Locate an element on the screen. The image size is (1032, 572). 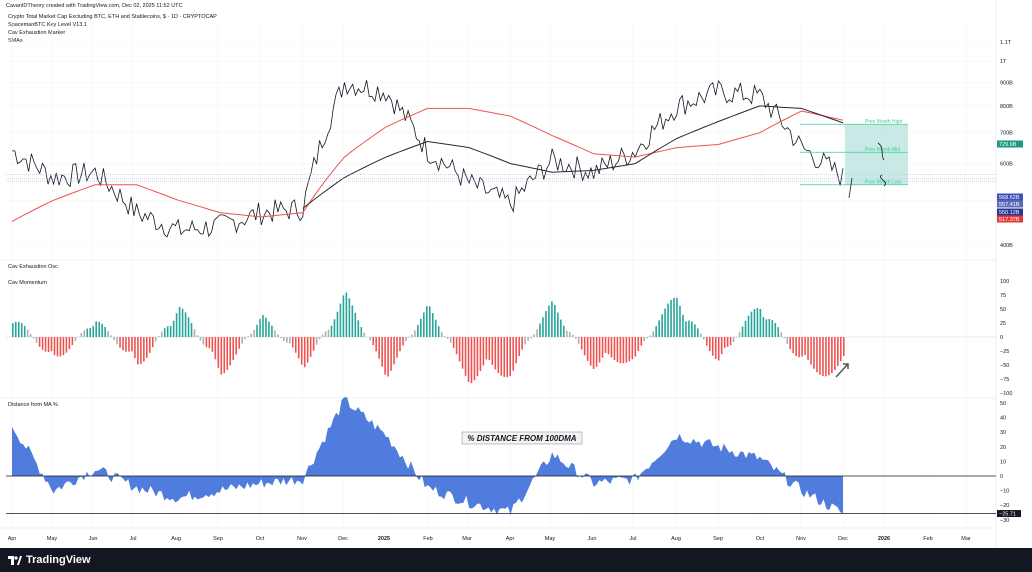
level-label: Prev Month Mid is located at coordinates (882, 150).